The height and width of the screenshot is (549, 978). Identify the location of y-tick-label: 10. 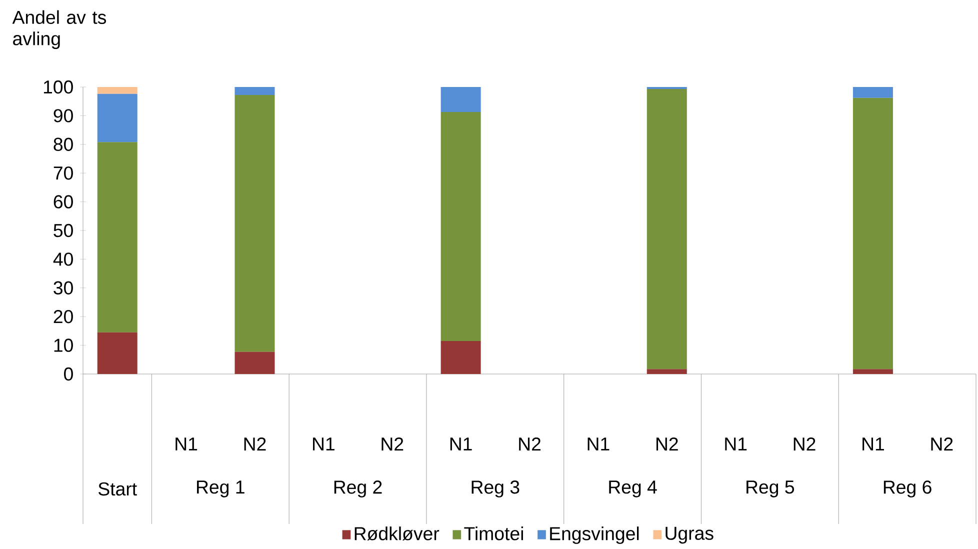
(63, 345).